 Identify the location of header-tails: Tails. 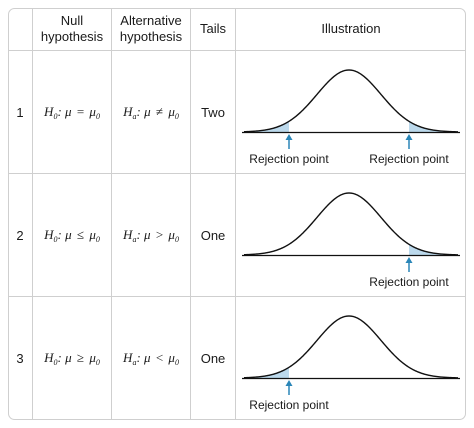
(212, 28).